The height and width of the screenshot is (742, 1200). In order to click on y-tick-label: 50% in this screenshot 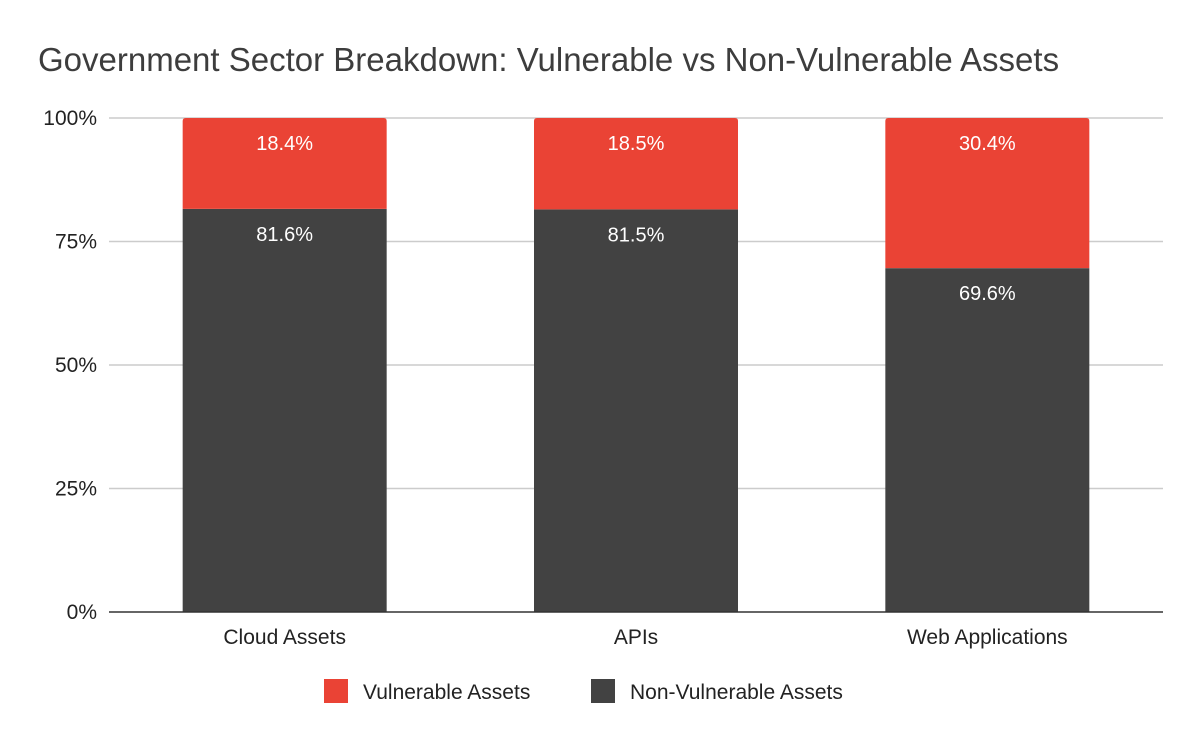, I will do `click(76, 365)`.